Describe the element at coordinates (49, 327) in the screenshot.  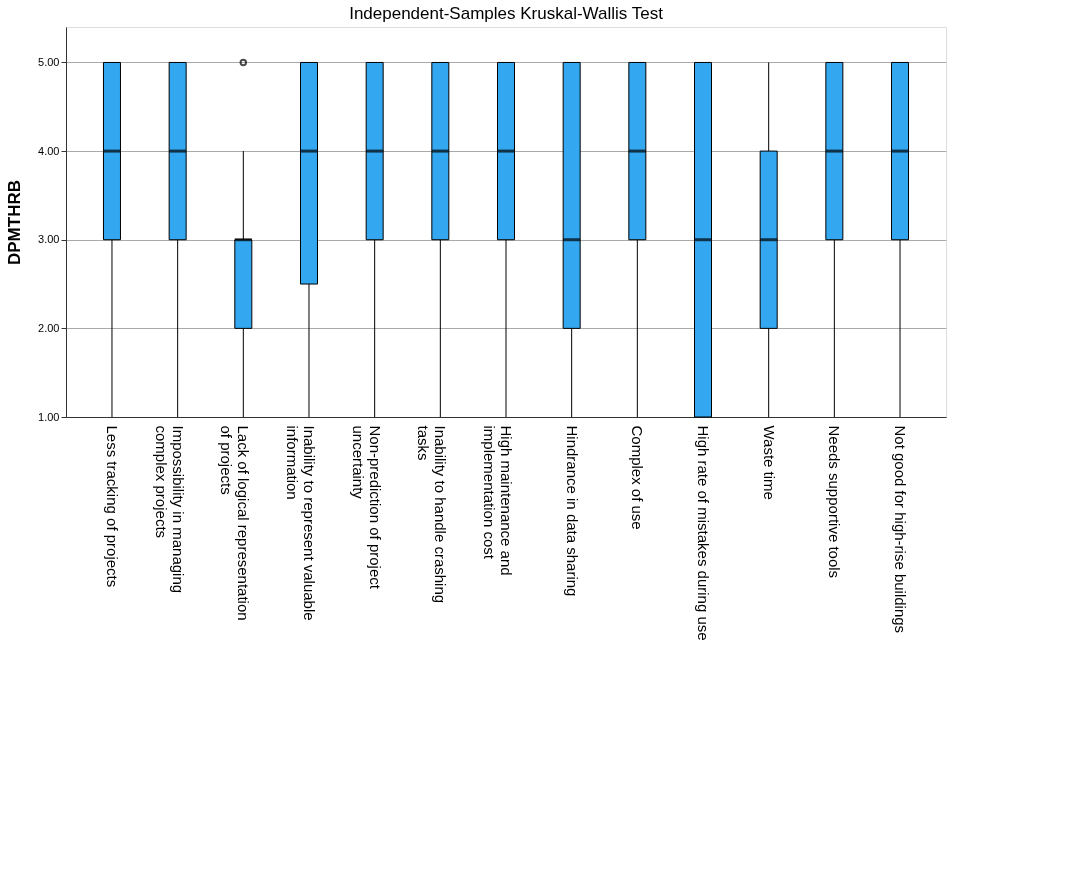
I see `y-tick-label: 2.00` at that location.